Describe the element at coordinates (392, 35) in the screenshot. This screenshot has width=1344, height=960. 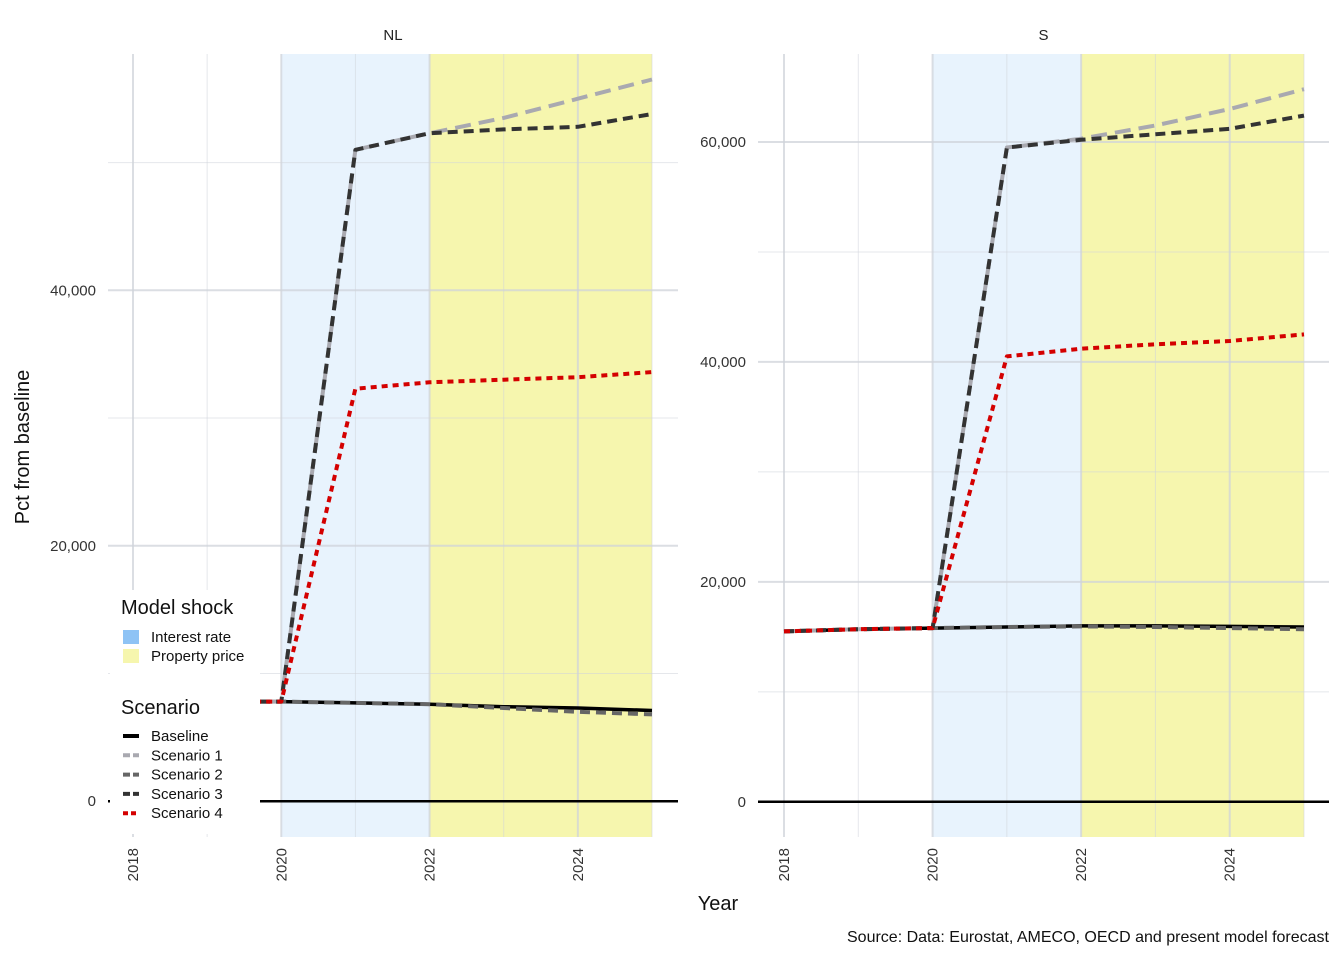
I see `panel-title: NL` at that location.